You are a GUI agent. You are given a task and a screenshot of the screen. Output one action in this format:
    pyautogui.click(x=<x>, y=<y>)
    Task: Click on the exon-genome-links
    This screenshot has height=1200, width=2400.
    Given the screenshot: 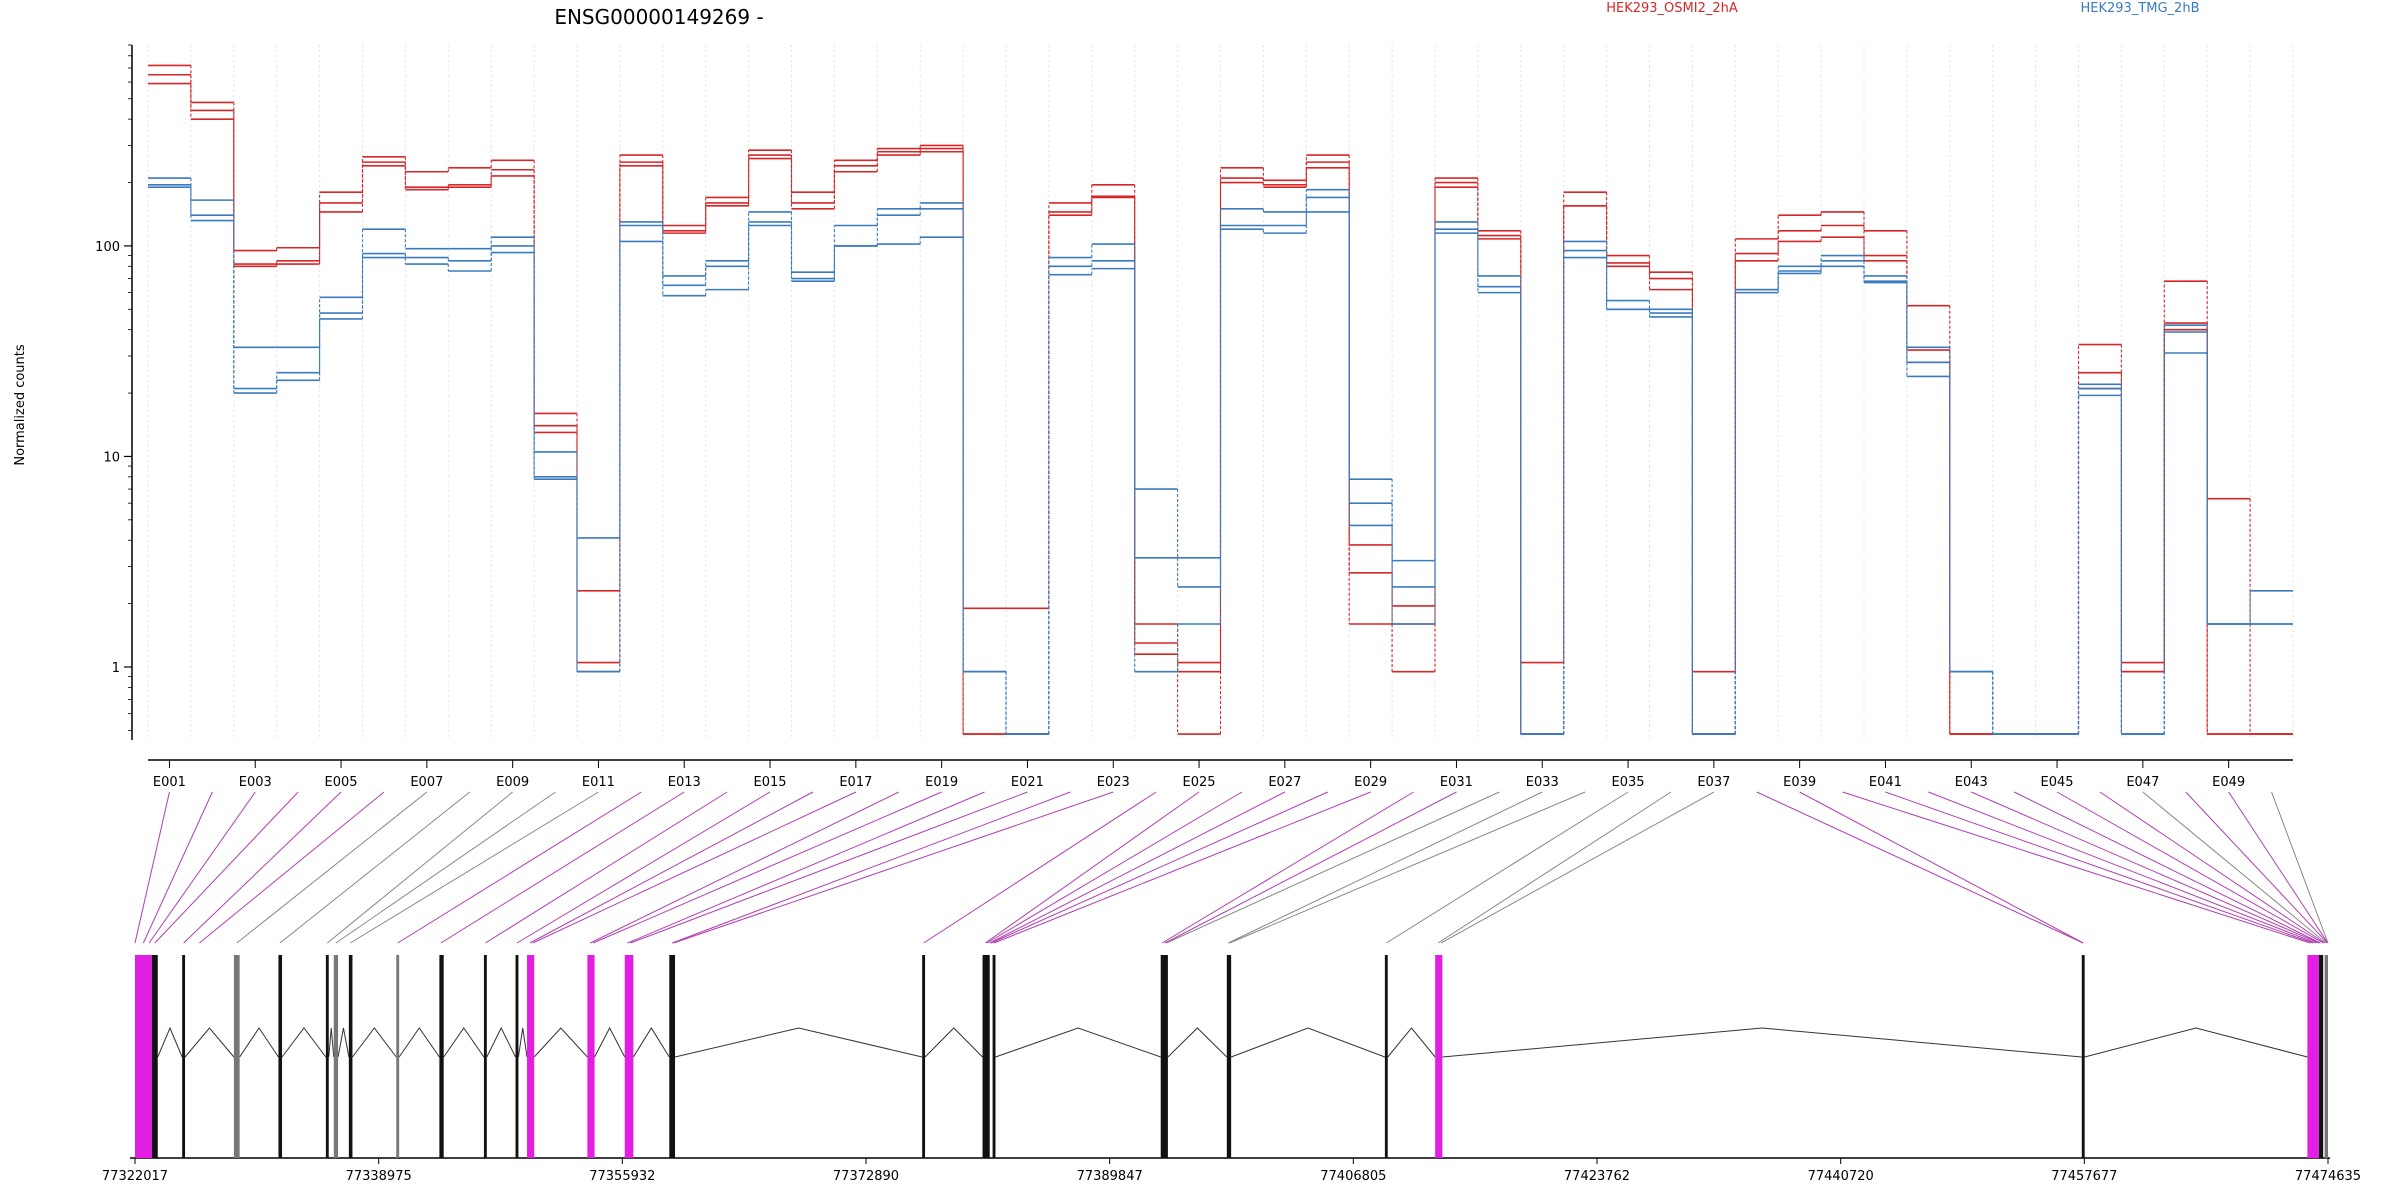 What is the action you would take?
    pyautogui.click(x=1231, y=867)
    